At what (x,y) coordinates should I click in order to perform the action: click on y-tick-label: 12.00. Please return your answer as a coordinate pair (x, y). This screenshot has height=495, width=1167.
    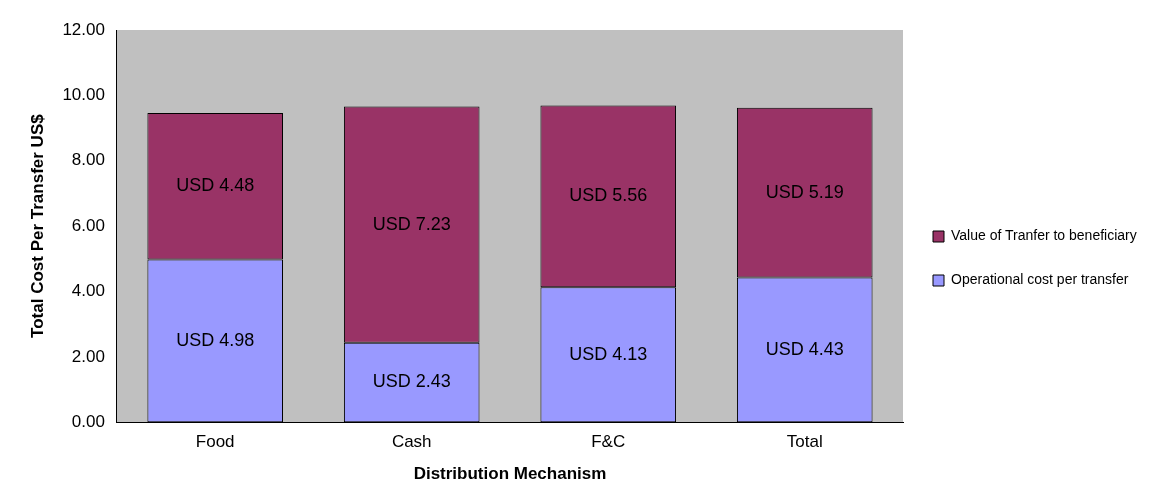
    Looking at the image, I should click on (83, 29).